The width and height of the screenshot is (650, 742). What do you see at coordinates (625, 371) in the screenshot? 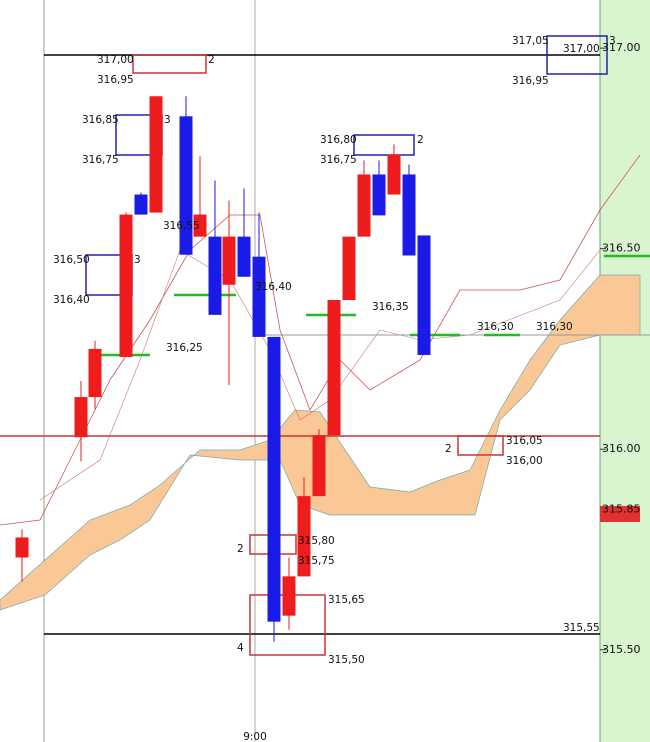
I see `price-panel` at bounding box center [625, 371].